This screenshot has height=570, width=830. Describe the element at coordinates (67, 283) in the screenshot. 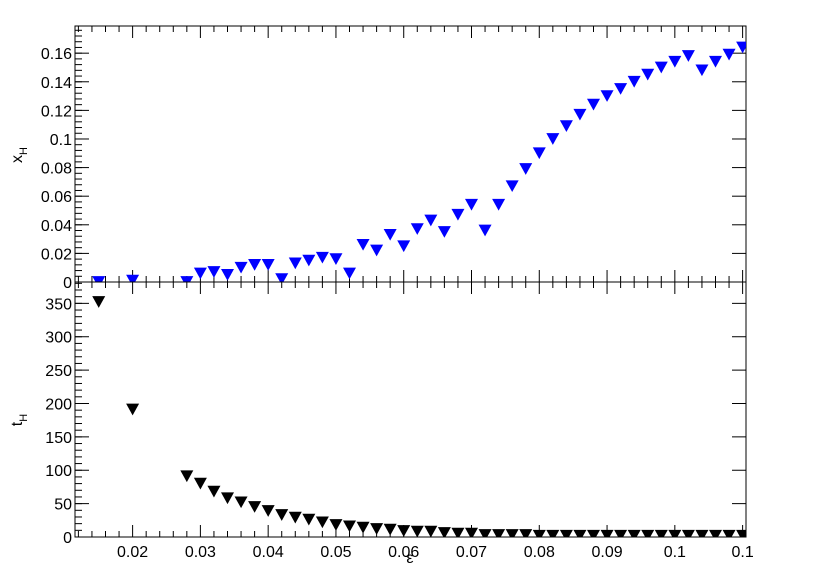

I see `top-ytick-label: 0` at that location.